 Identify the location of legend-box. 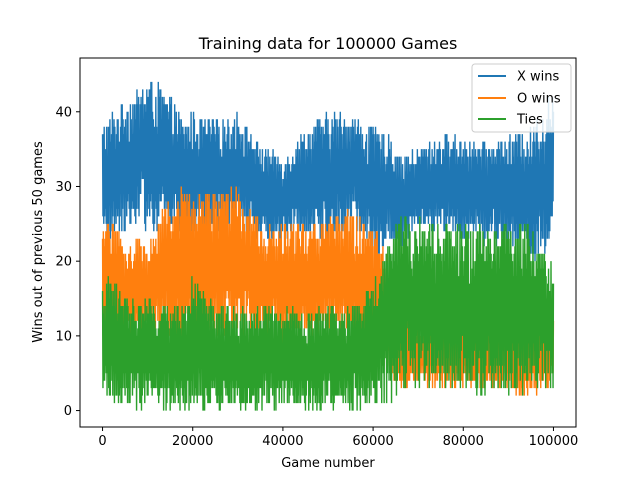
(521, 98).